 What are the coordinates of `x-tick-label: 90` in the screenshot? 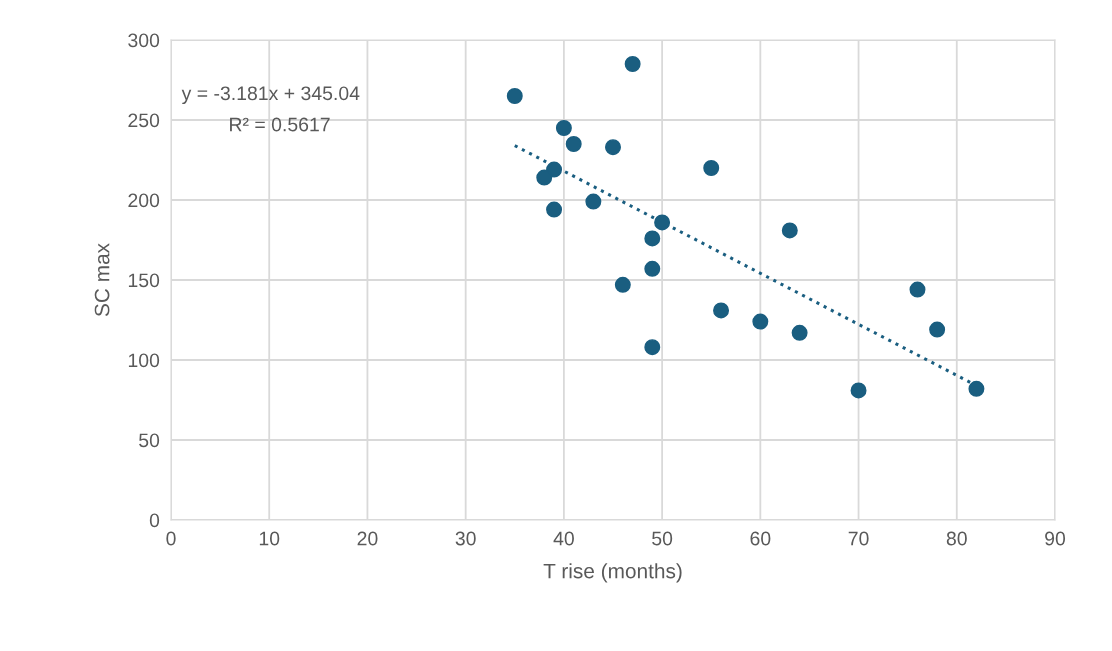 It's located at (1055, 538).